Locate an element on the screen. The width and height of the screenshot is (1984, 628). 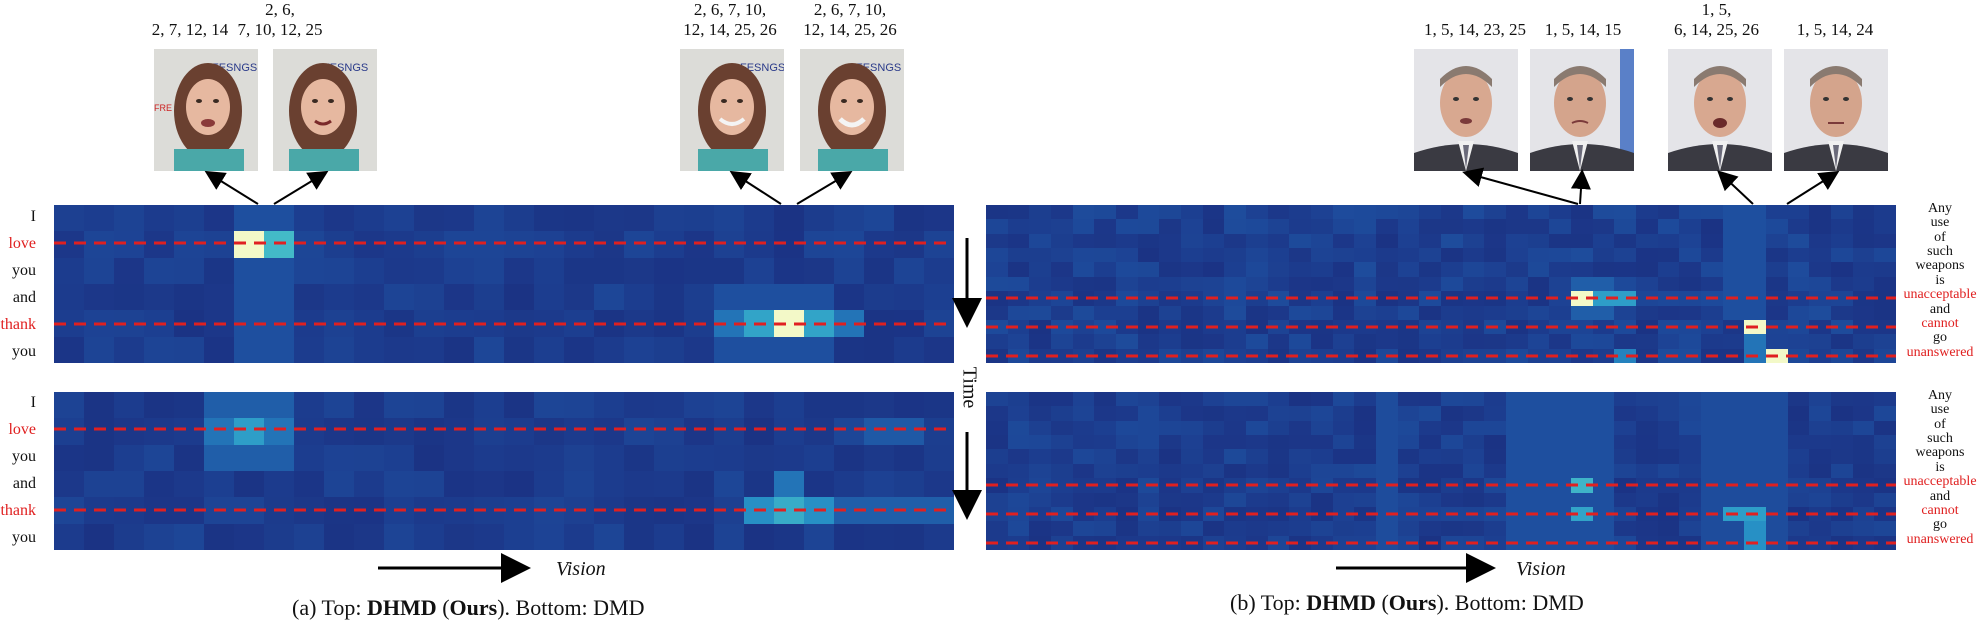
face-image-woman-4: FESNGS is located at coordinates (852, 110).